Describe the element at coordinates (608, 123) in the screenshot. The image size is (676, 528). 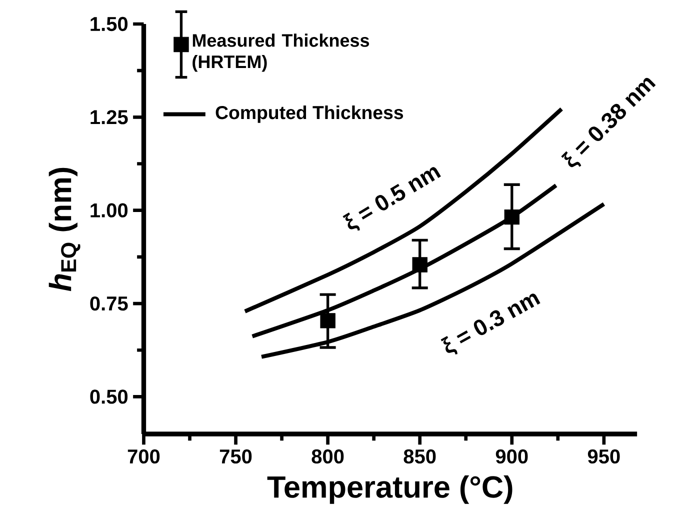
I see `annotation: ξ = 0.38 nm` at that location.